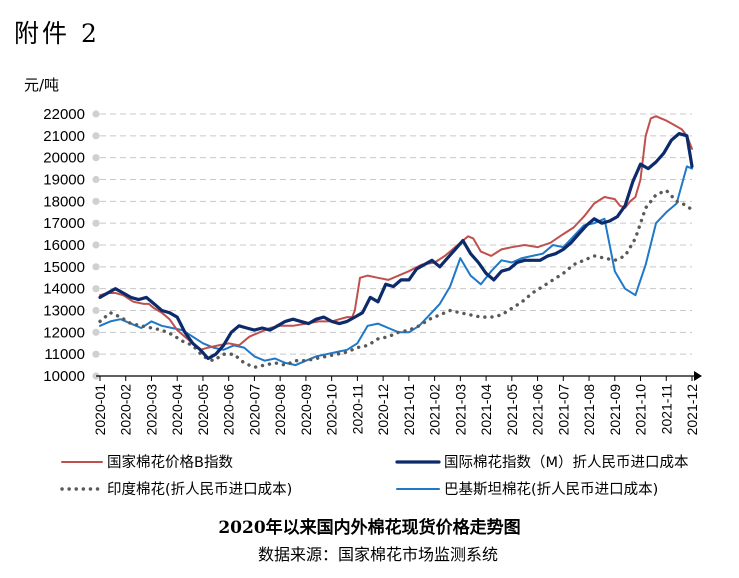 This screenshot has height=578, width=739. Describe the element at coordinates (64, 180) in the screenshot. I see `y-tick-label: 19000` at that location.